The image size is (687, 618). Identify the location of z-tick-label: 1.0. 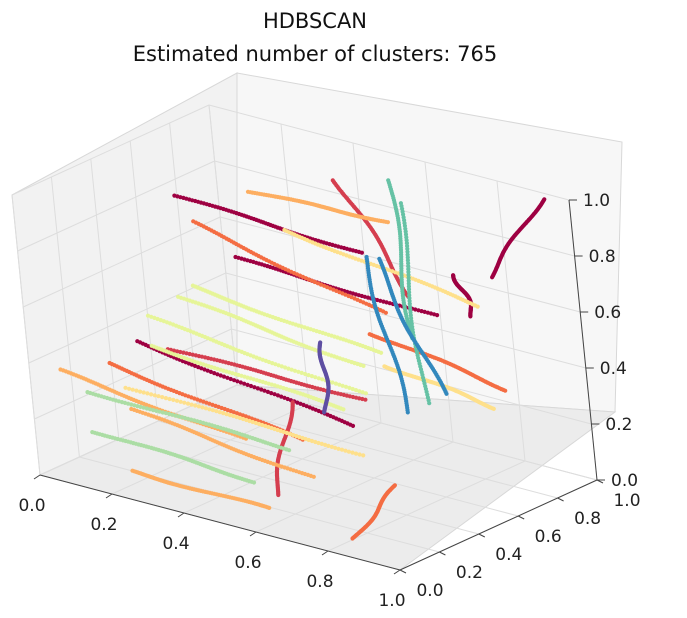
(596, 201).